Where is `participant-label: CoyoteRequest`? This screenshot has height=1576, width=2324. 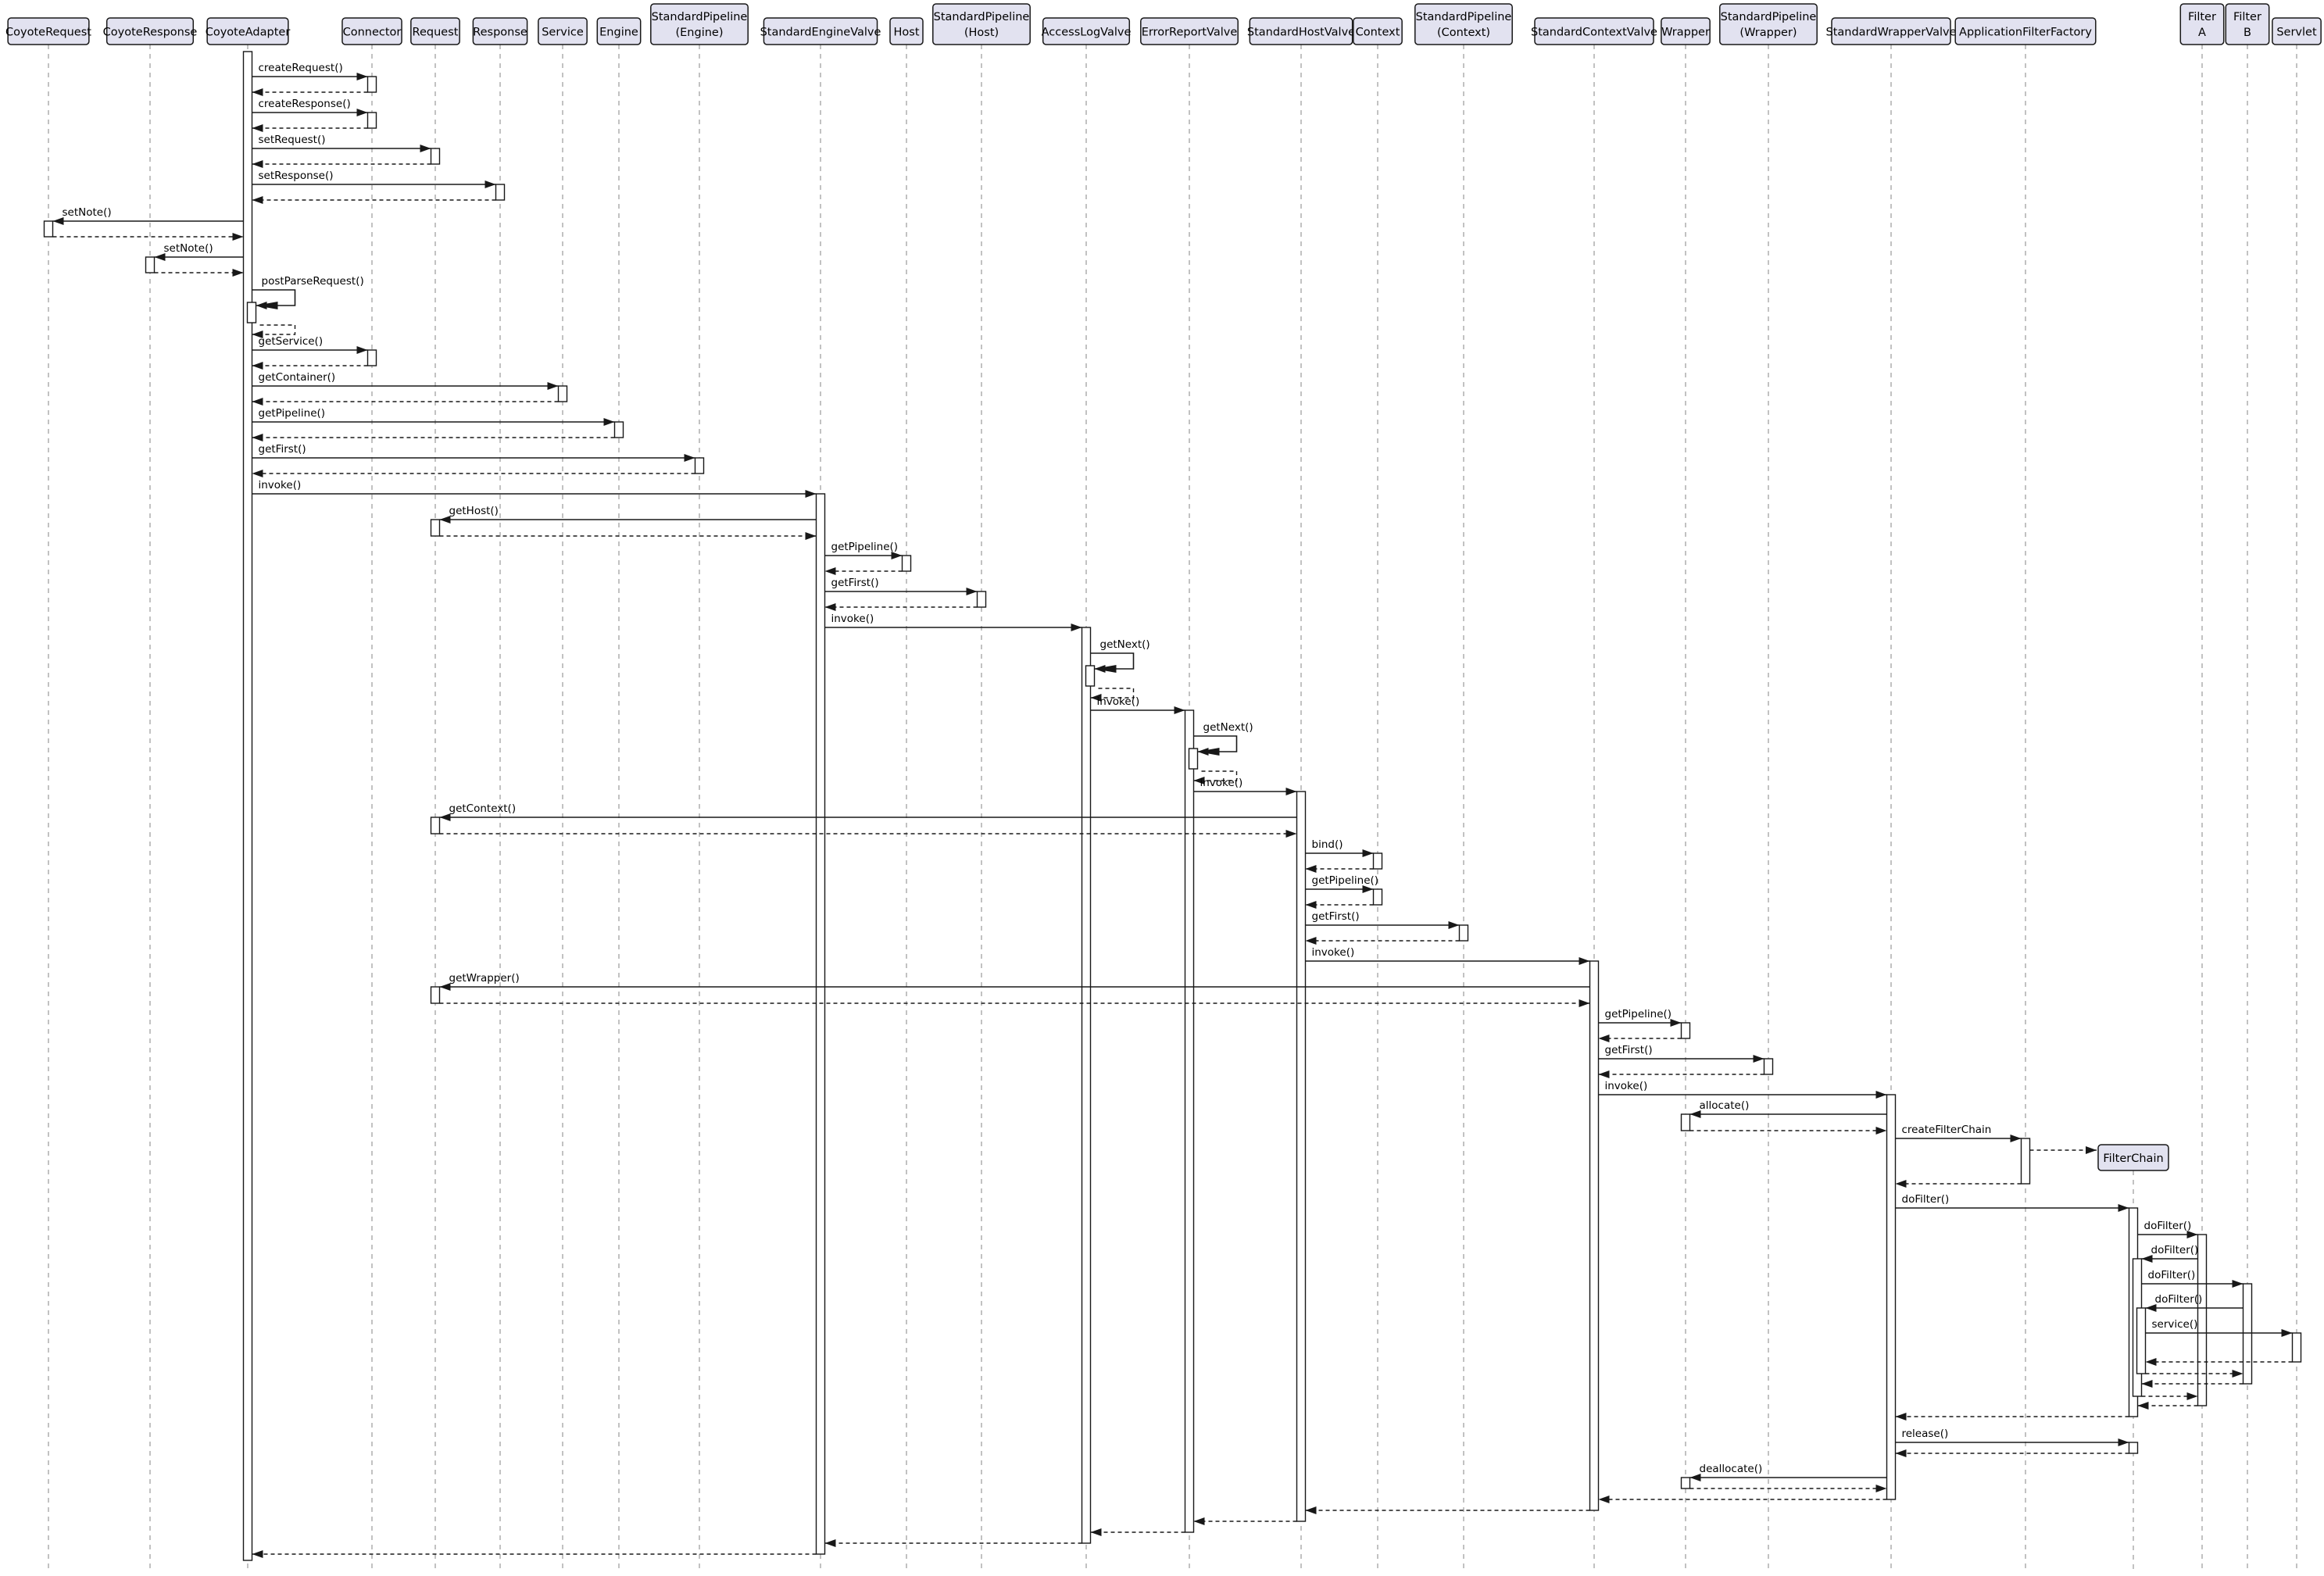 participant-label: CoyoteRequest is located at coordinates (48, 33).